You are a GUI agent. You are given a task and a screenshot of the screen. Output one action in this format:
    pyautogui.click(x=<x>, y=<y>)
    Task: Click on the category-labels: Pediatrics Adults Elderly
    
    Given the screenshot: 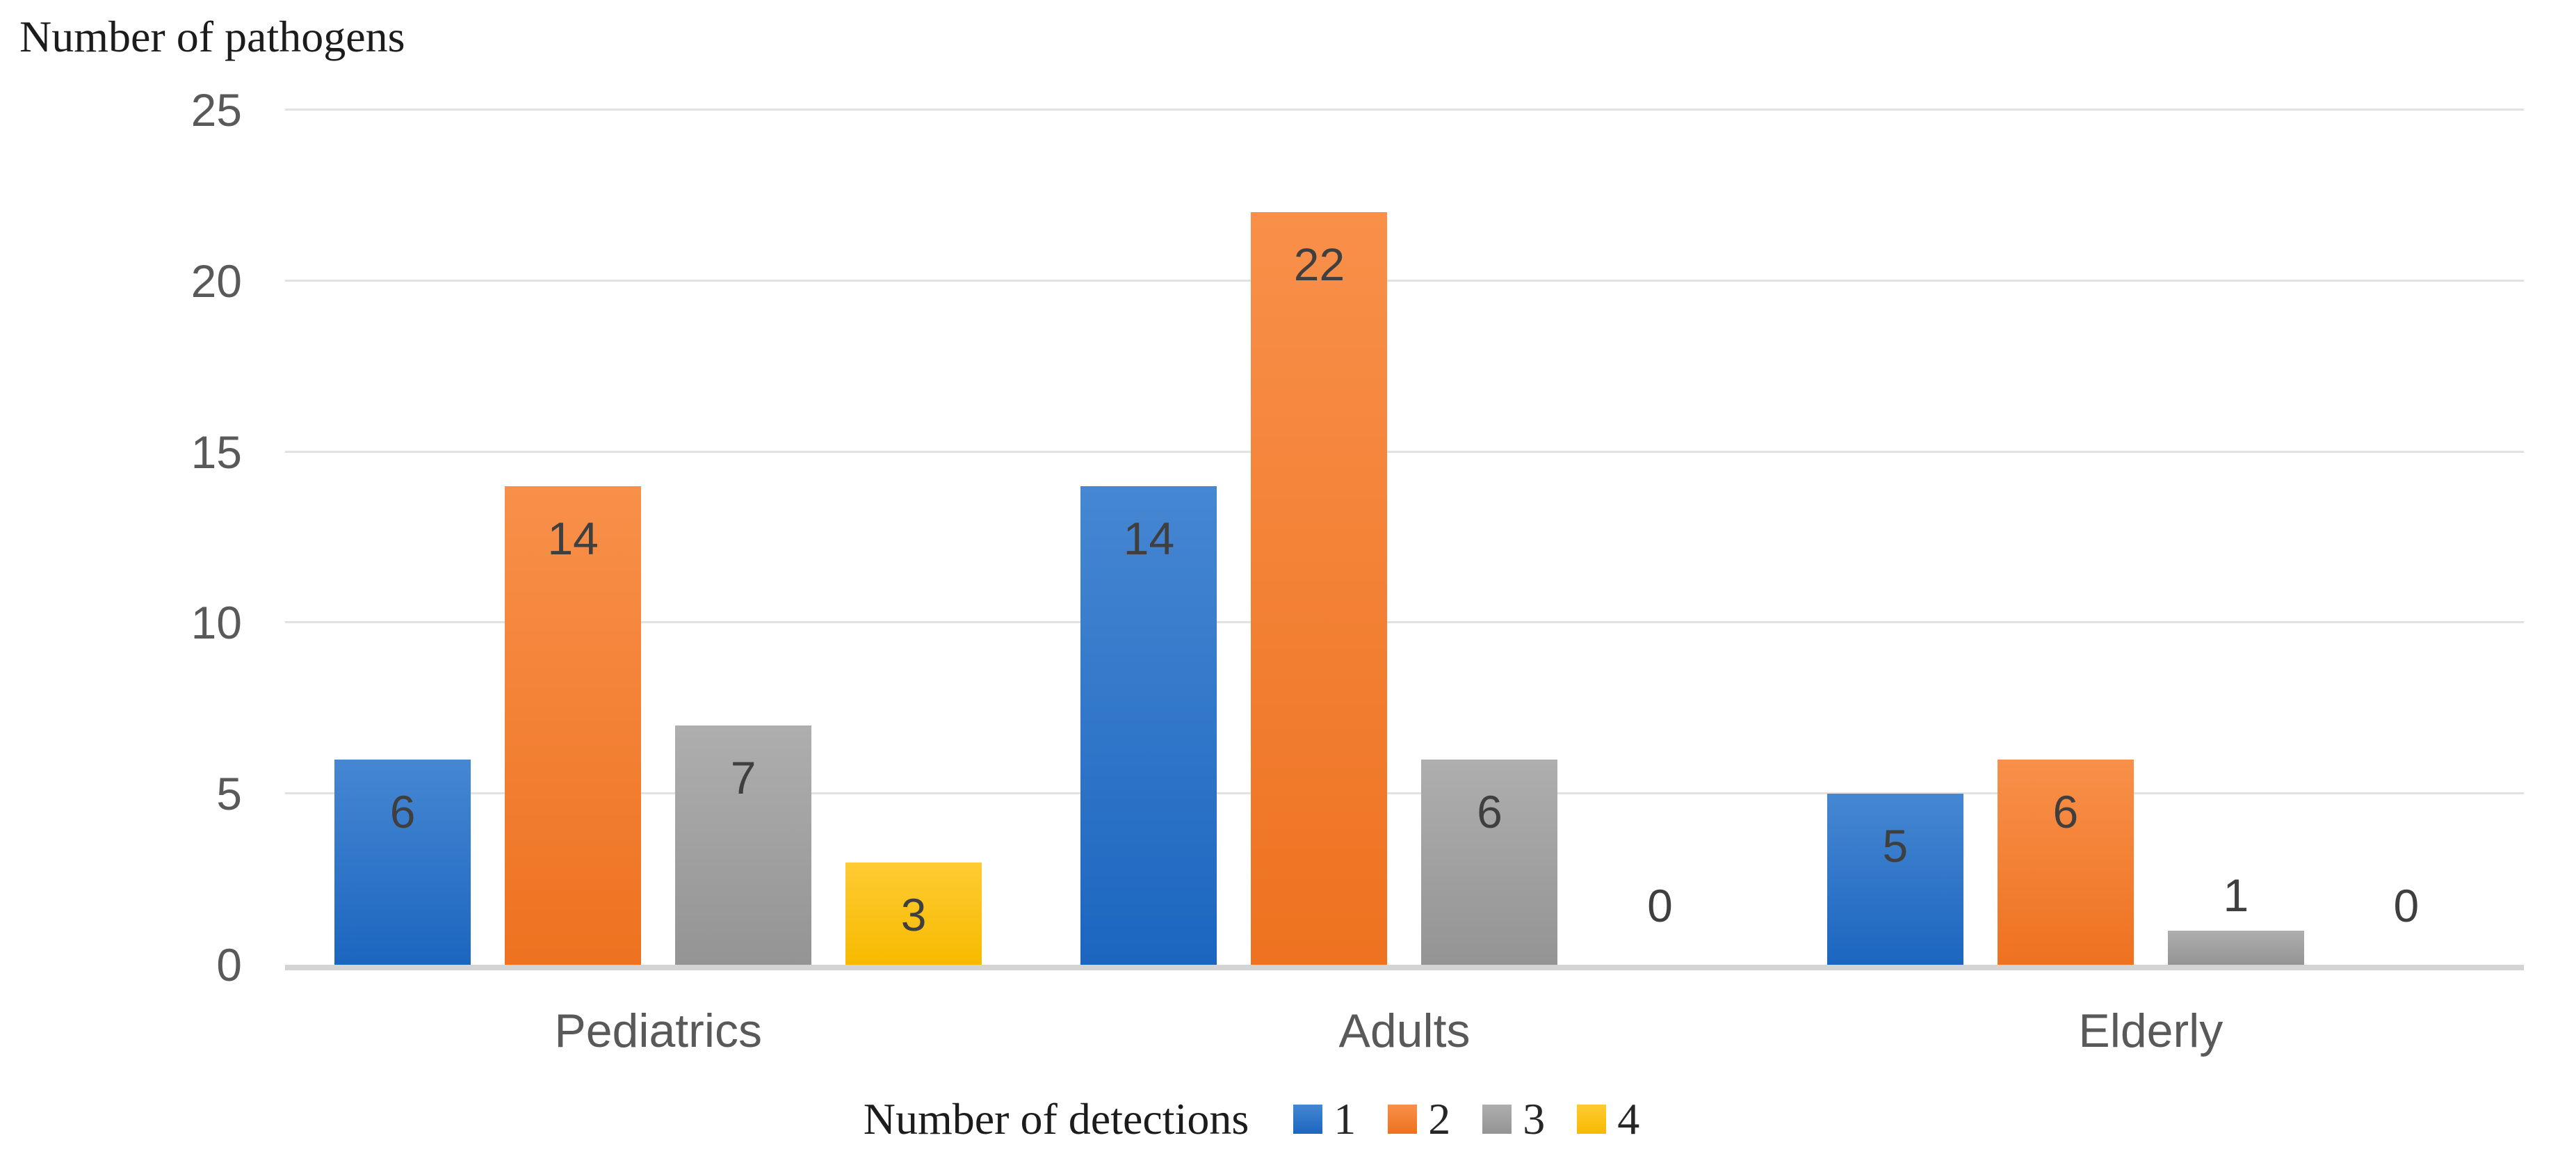 What is the action you would take?
    pyautogui.click(x=1404, y=1030)
    